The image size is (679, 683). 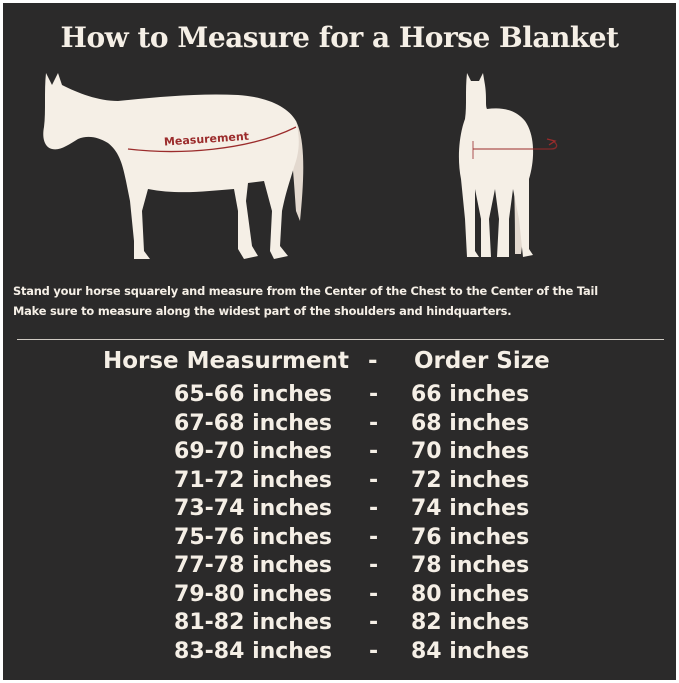 What do you see at coordinates (470, 537) in the screenshot?
I see `order-size-cell: 76 inches` at bounding box center [470, 537].